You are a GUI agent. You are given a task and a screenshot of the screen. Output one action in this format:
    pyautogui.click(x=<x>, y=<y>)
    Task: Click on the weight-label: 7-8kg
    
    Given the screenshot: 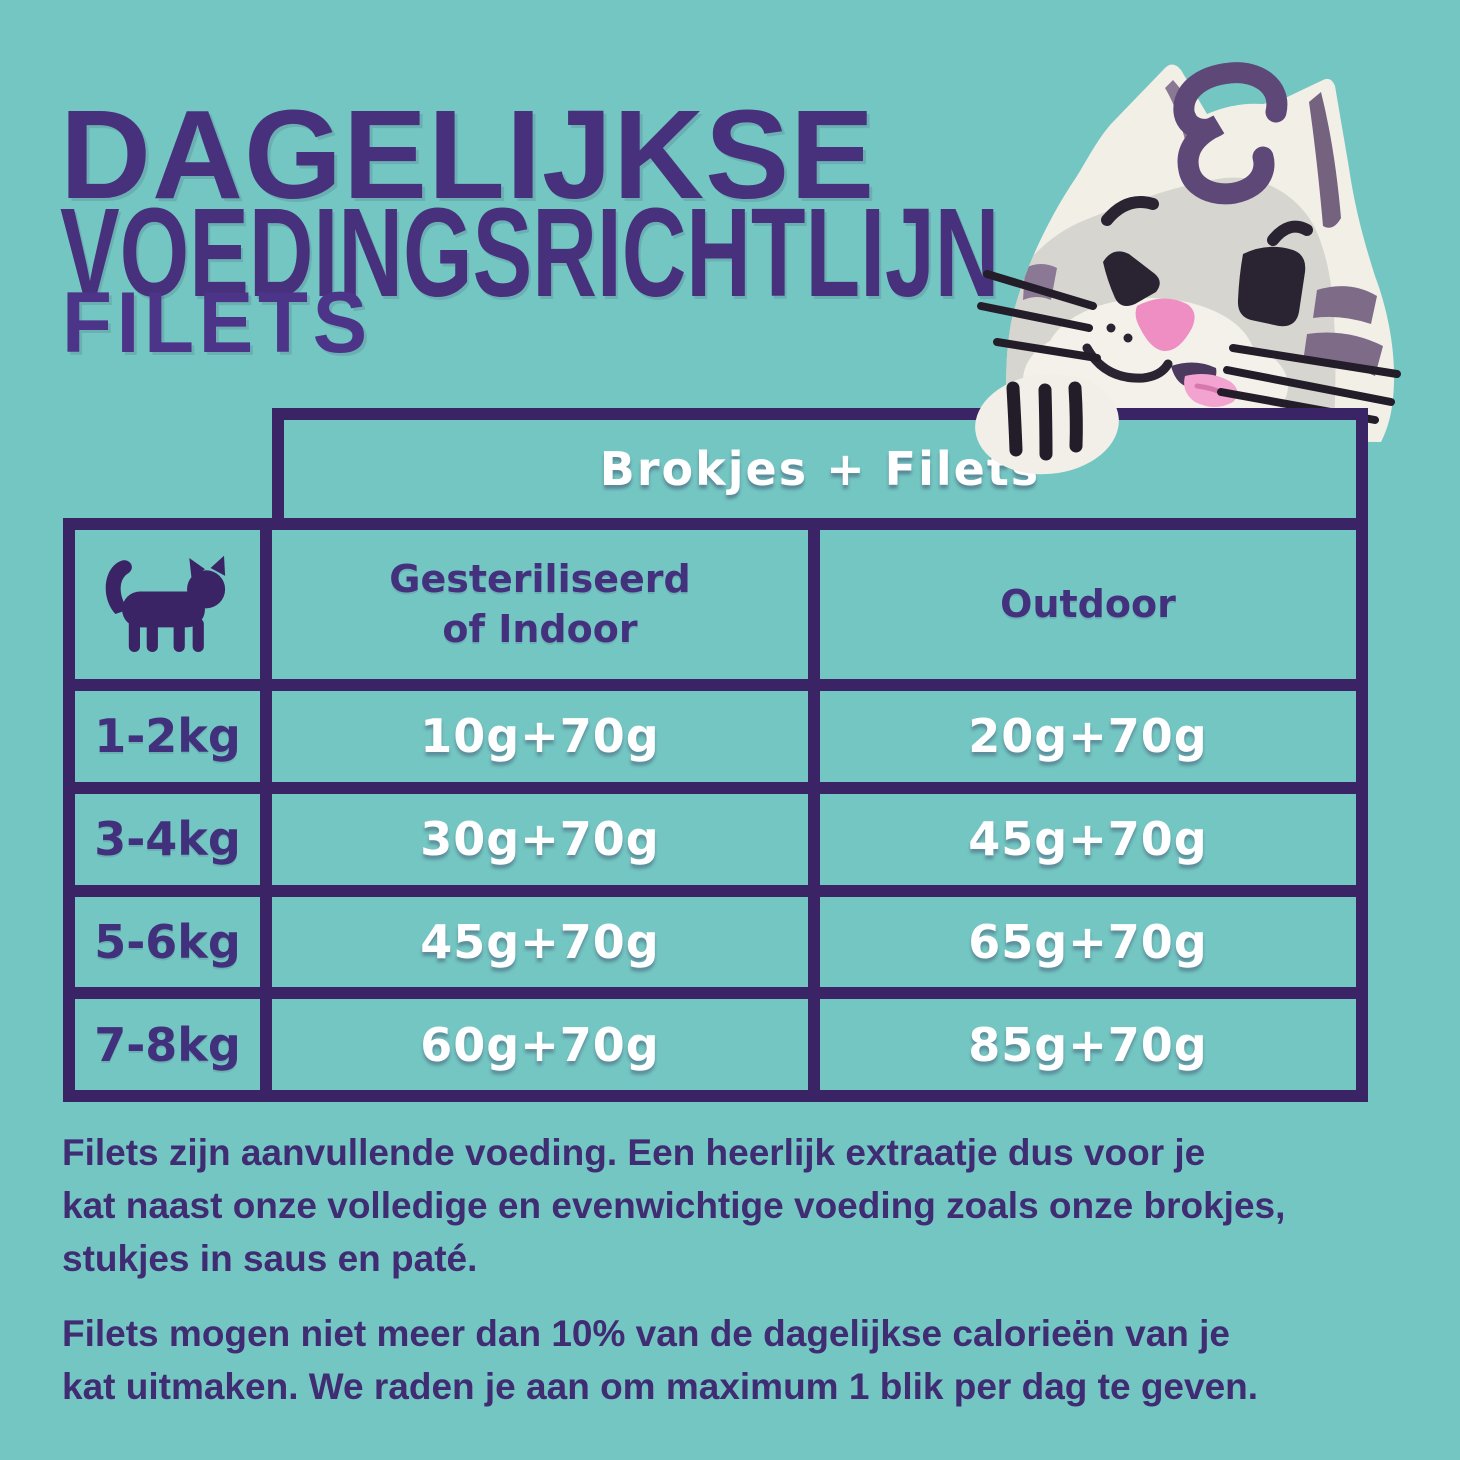 What is the action you would take?
    pyautogui.click(x=167, y=1044)
    